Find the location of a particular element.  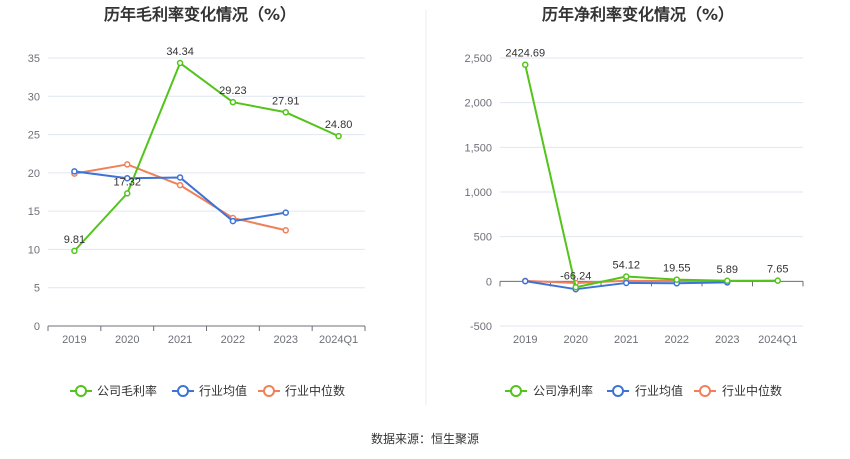

data-label: 2424.69 is located at coordinates (525, 54).